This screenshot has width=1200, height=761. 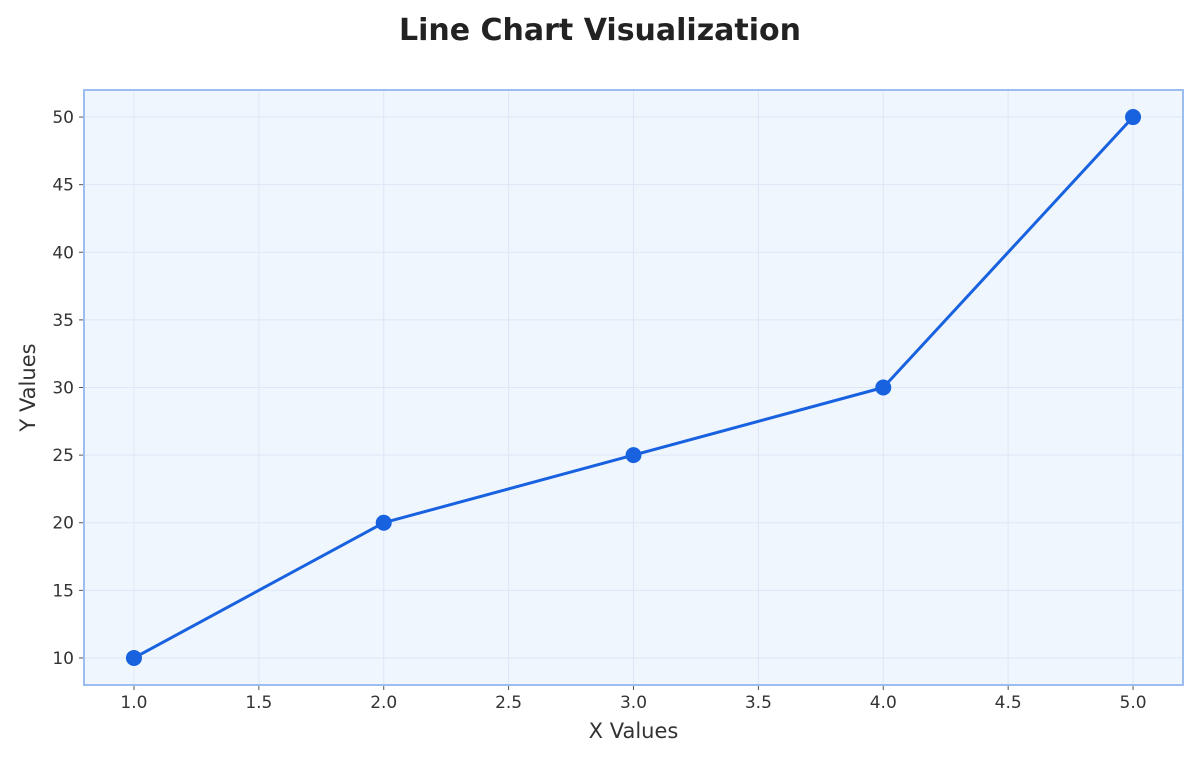 I want to click on y-tick-label: 45, so click(x=63, y=186).